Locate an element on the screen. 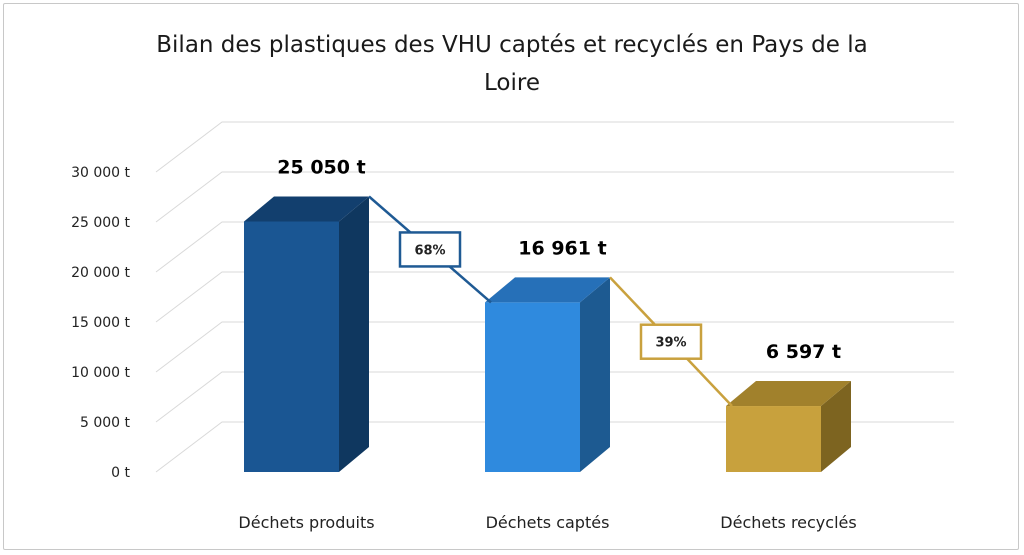 This screenshot has height=555, width=1024. transition-percent-label: 68% is located at coordinates (429, 250).